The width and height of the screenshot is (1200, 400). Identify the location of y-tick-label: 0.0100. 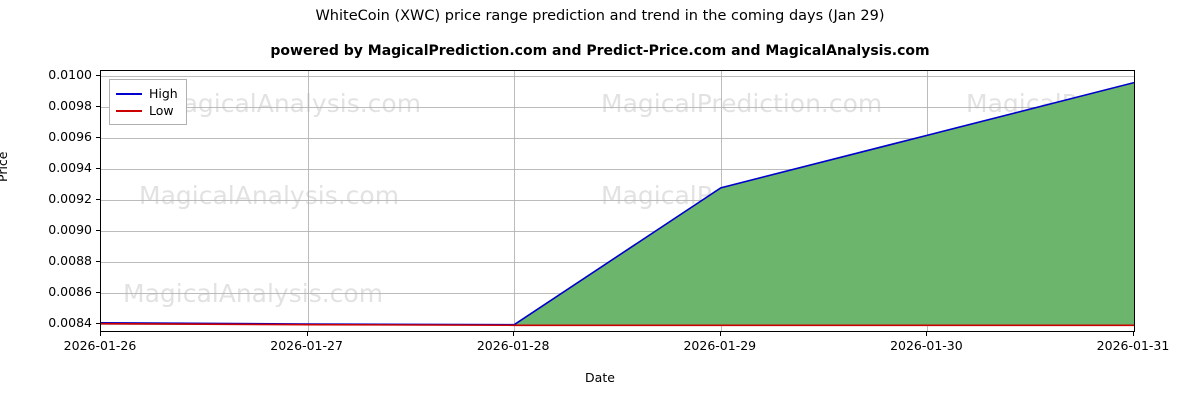
(70, 75).